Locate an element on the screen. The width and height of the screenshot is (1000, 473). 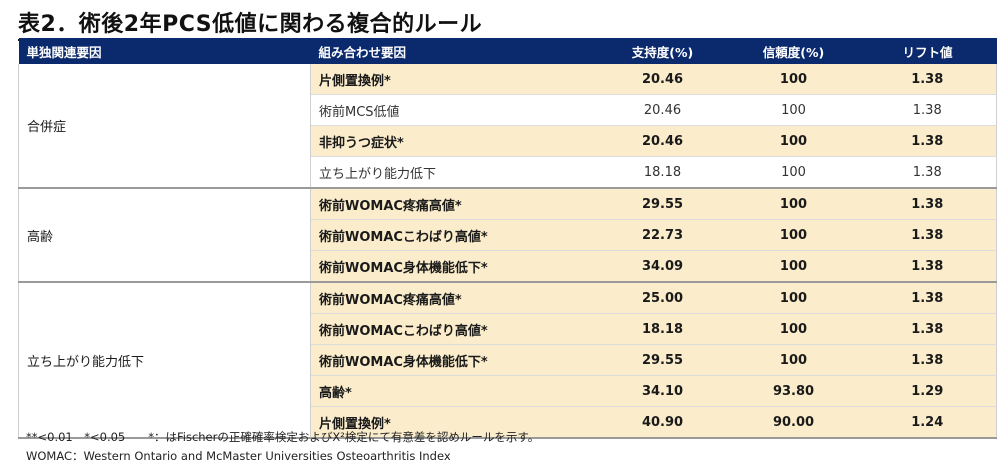
lift-cell: 1.29 is located at coordinates (927, 391).